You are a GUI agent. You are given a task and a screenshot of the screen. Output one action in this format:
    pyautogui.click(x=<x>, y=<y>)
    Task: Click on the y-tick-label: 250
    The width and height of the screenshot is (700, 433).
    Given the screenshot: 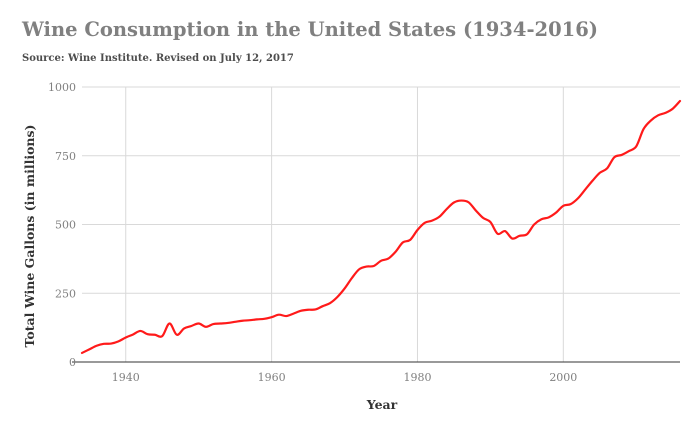 What is the action you would take?
    pyautogui.click(x=65, y=293)
    